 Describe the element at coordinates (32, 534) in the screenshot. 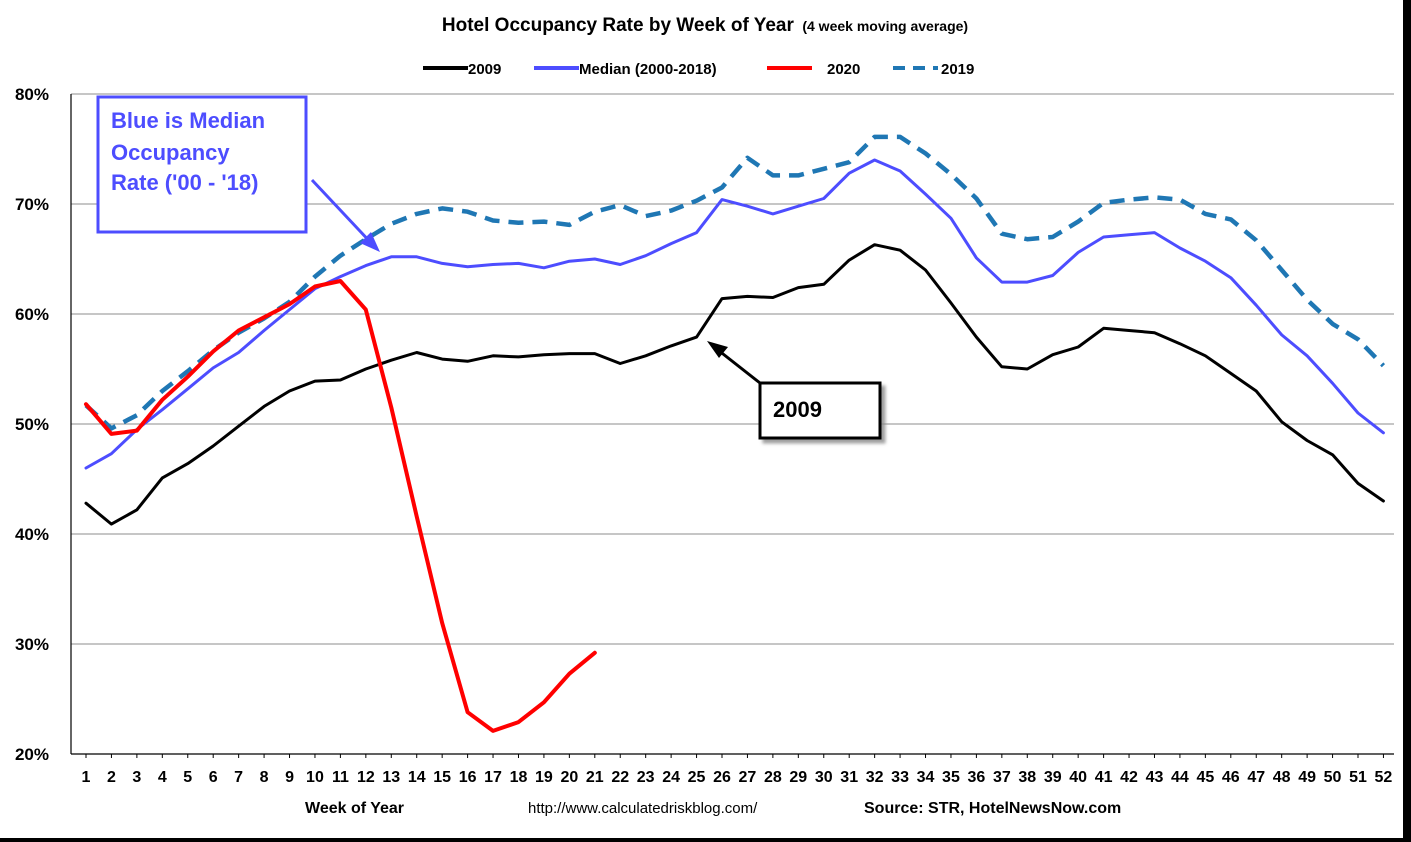

I see `y-tick-label: 40%` at that location.